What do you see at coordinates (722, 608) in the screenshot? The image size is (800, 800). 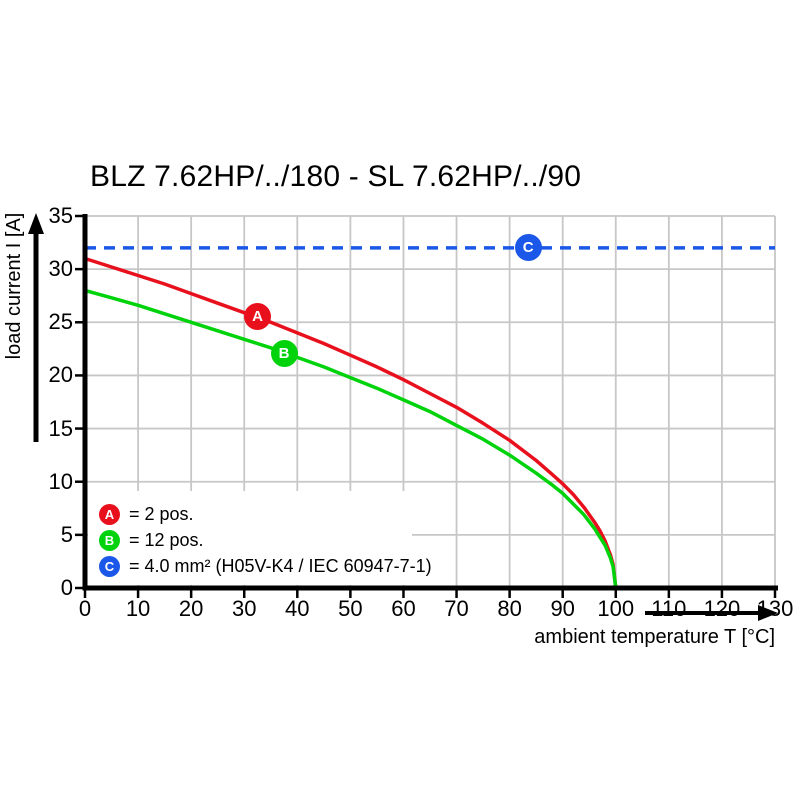 I see `x-tick-label: 120` at bounding box center [722, 608].